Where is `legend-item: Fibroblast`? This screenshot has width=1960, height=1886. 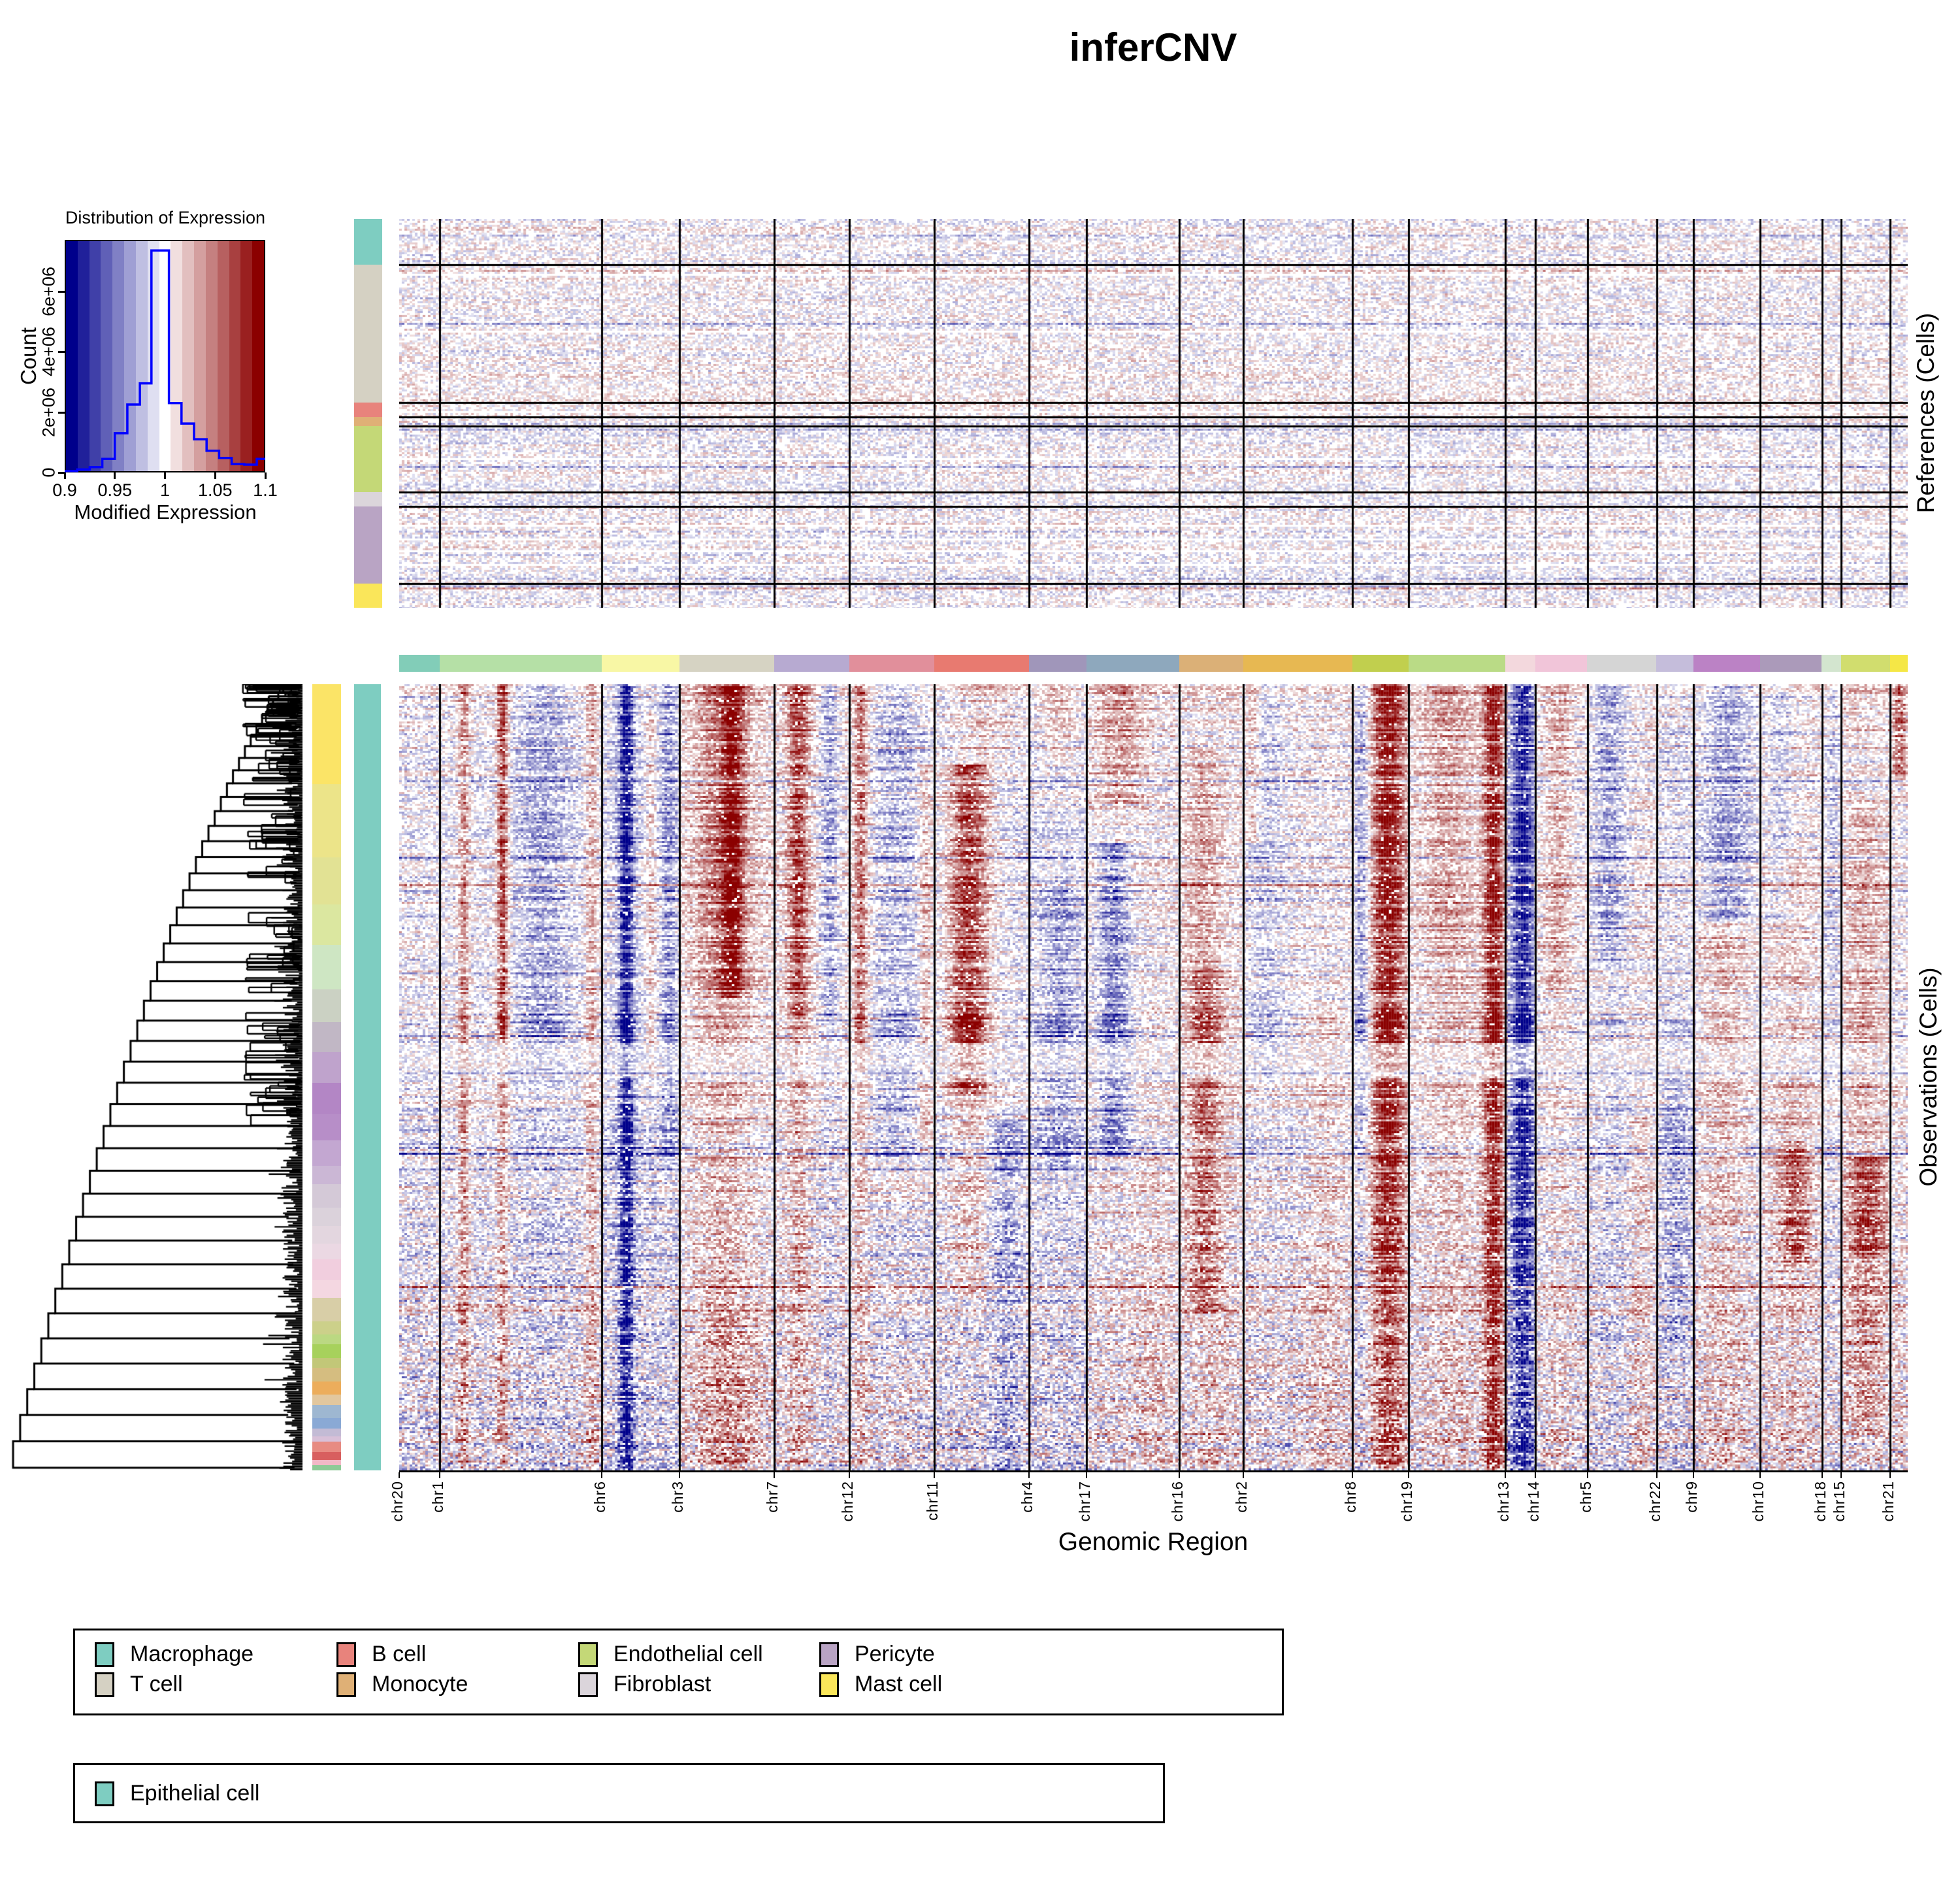
legend-item: Fibroblast is located at coordinates (644, 1684).